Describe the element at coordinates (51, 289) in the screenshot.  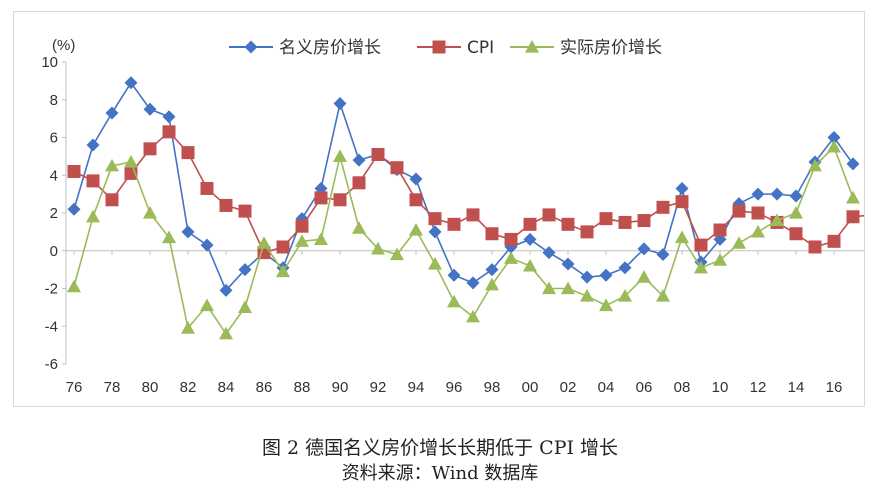
I see `y-tick-label: -2` at that location.